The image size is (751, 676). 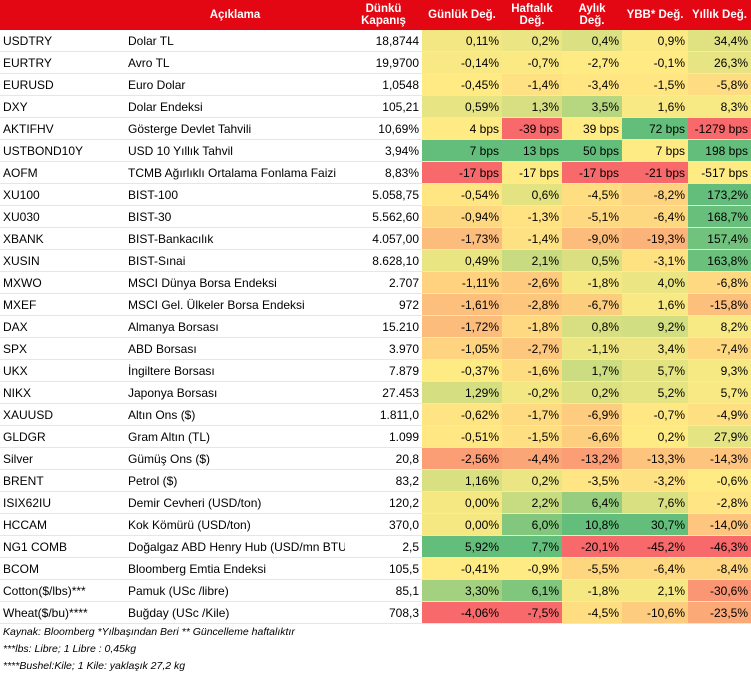 I want to click on value-cell: -3,2%, so click(x=655, y=480).